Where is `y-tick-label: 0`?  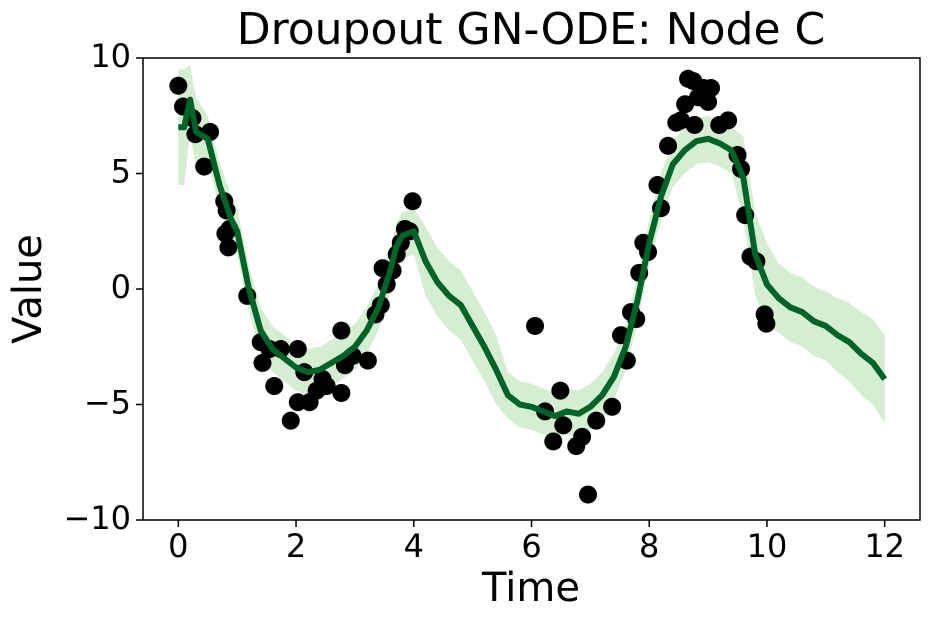
y-tick-label: 0 is located at coordinates (121, 287).